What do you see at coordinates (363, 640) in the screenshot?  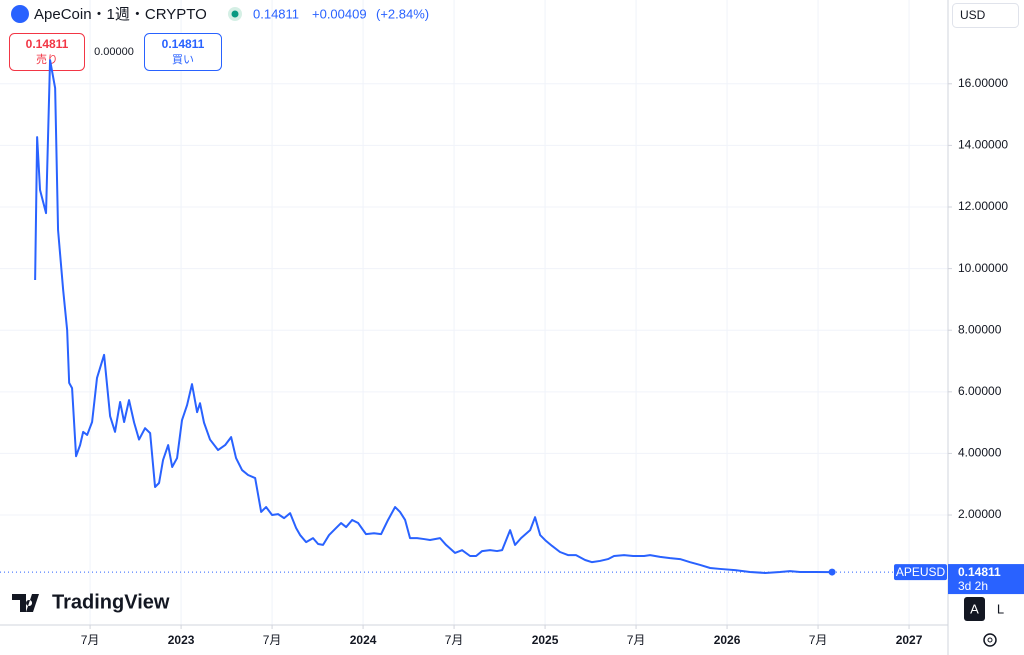 I see `x-tick-label: 2024` at bounding box center [363, 640].